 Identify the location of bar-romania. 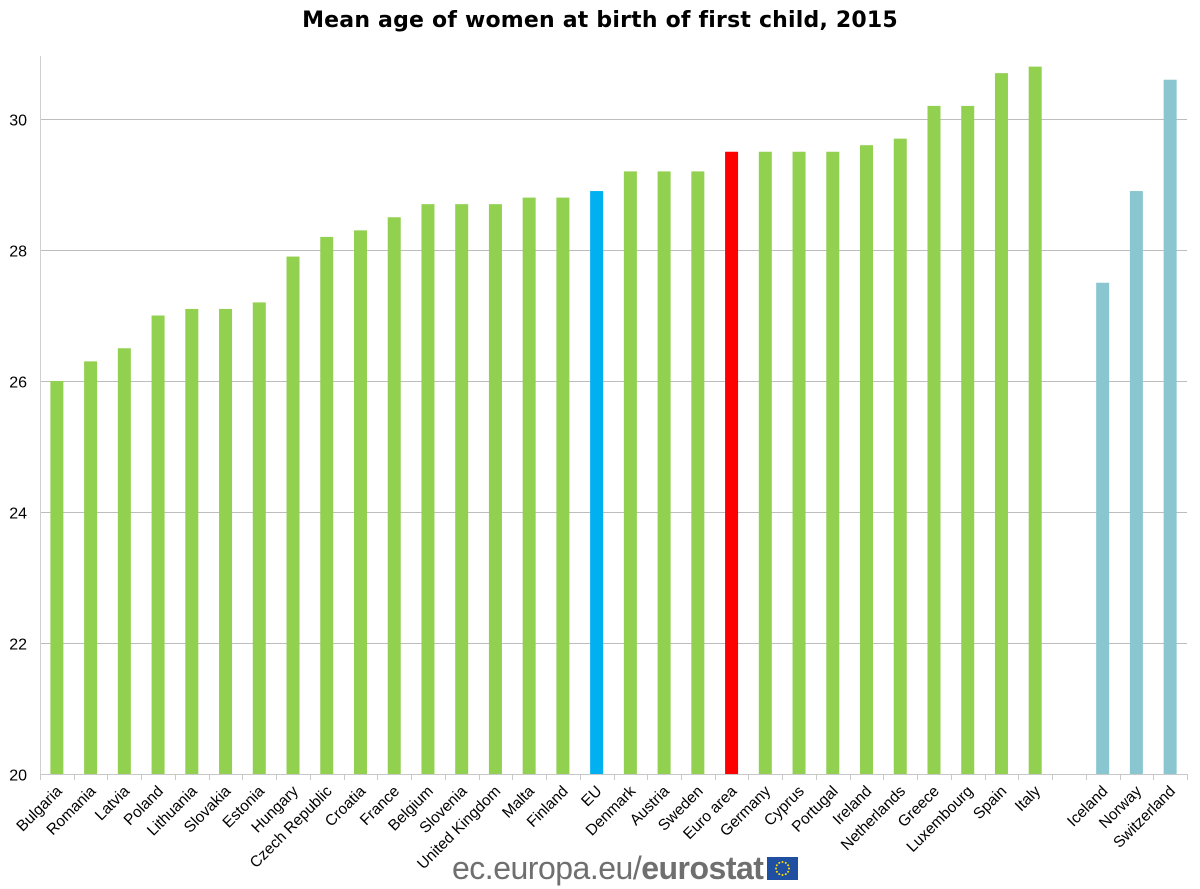
(91, 567).